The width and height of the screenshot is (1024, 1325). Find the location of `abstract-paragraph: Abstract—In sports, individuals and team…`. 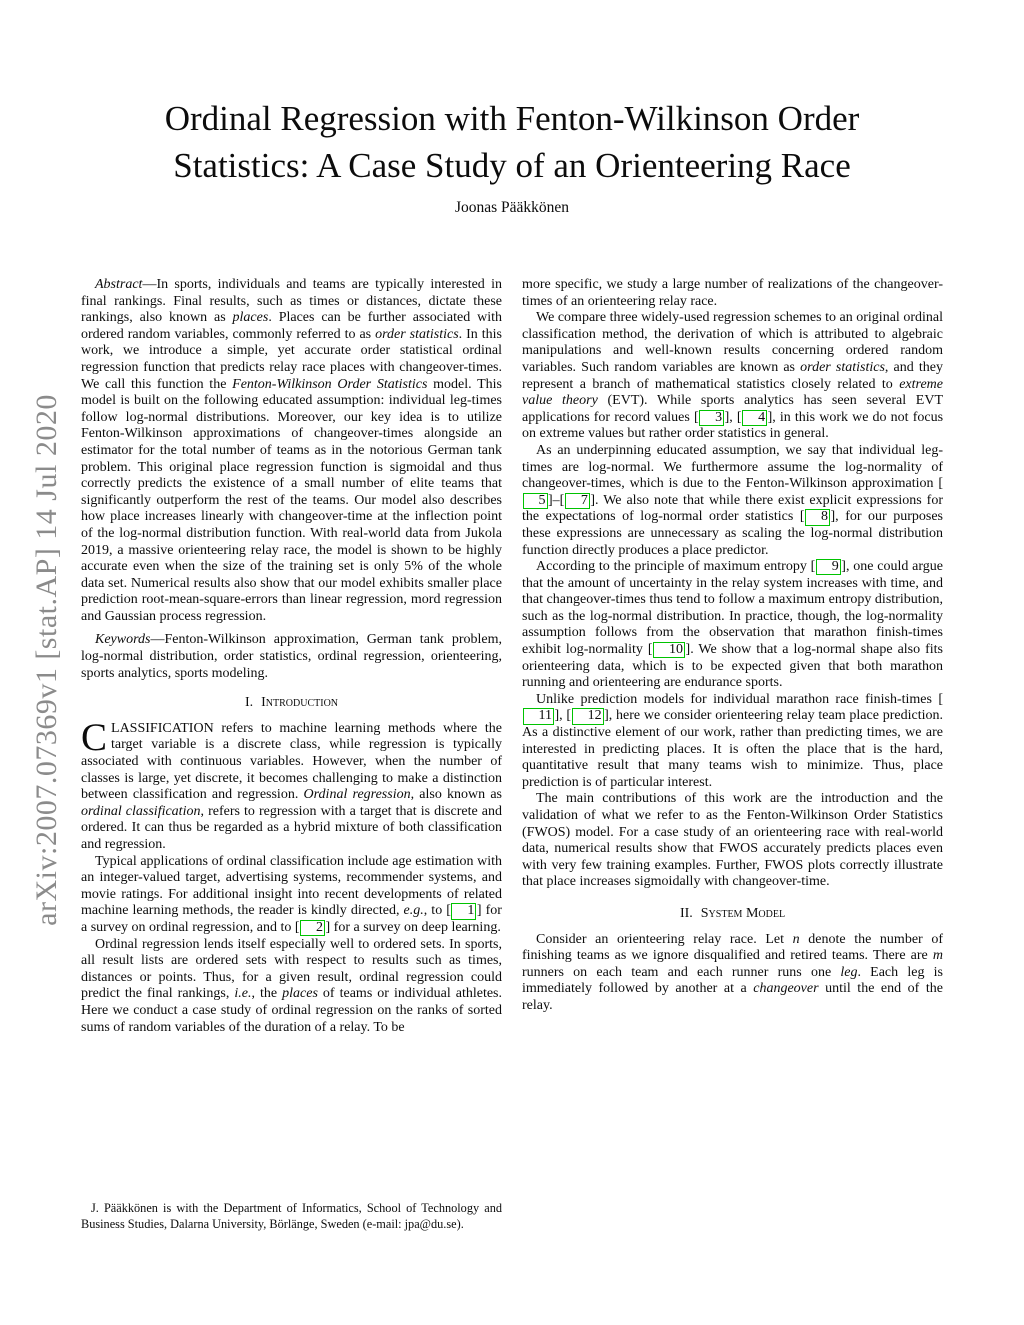

abstract-paragraph: Abstract—In sports, individuals and team… is located at coordinates (291, 450).